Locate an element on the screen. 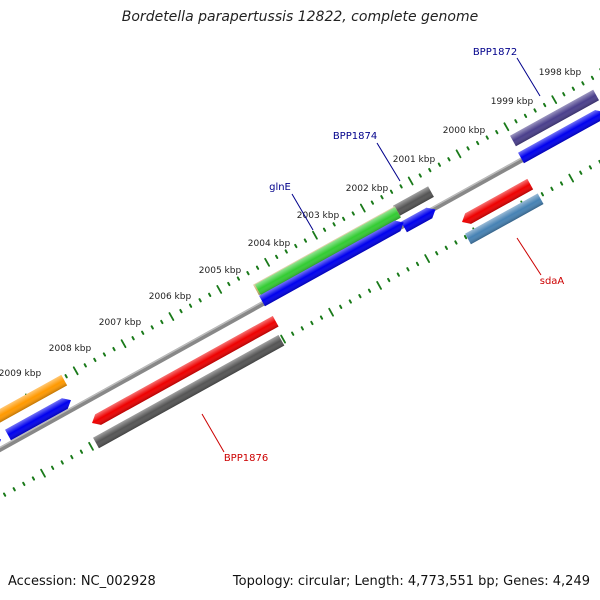  gene-label: BPP1874 is located at coordinates (355, 136).